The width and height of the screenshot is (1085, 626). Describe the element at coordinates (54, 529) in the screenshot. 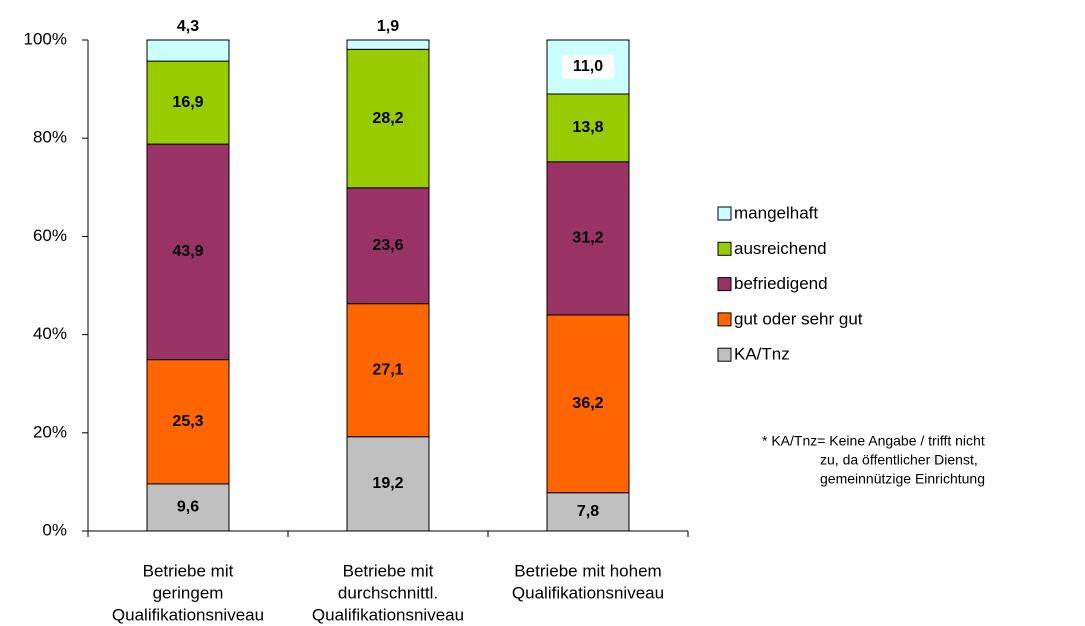

I see `y-tick-label: 0%` at that location.